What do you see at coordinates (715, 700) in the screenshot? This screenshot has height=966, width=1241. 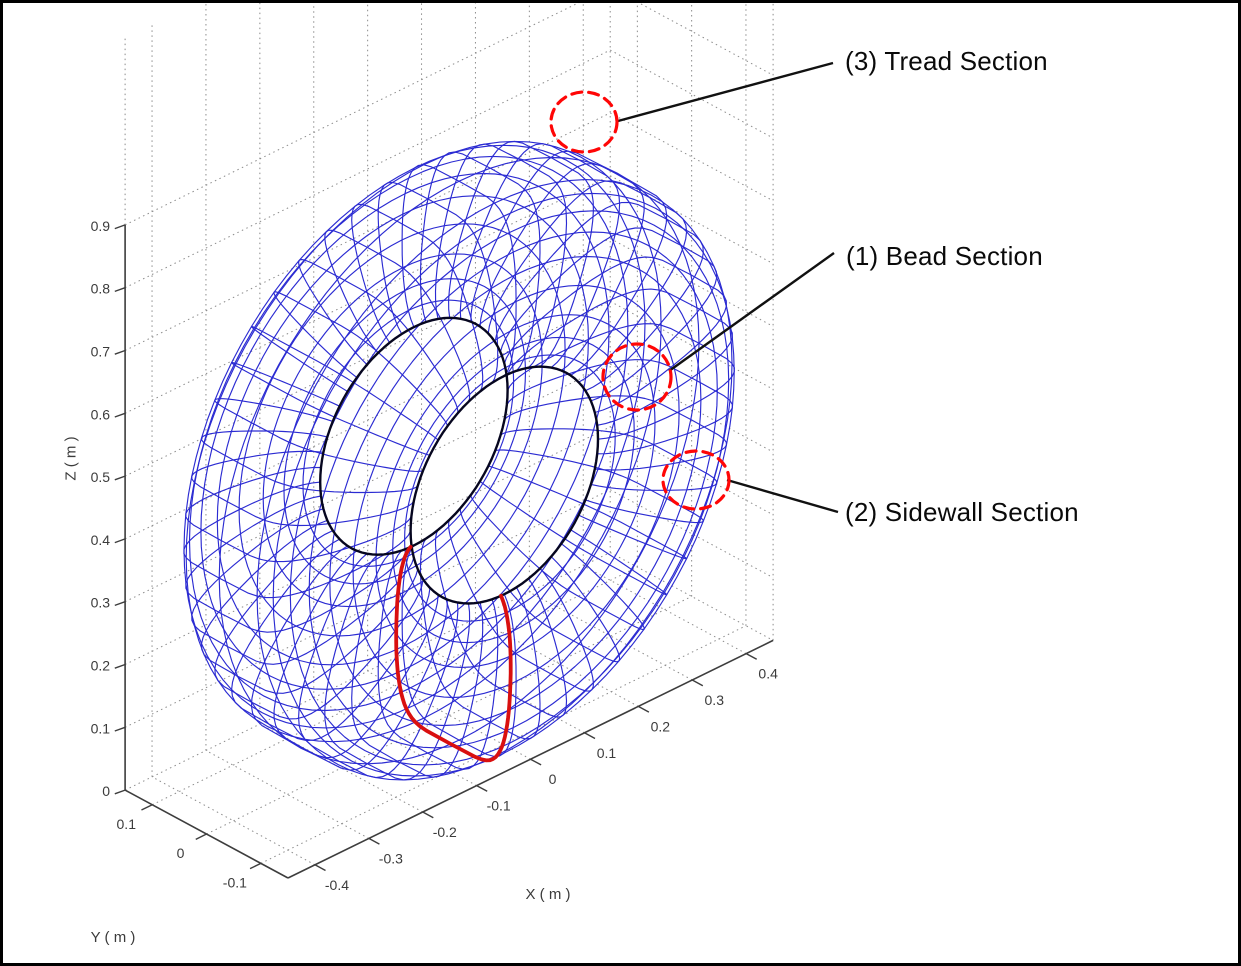 I see `x-tick-label: 0.3` at bounding box center [715, 700].